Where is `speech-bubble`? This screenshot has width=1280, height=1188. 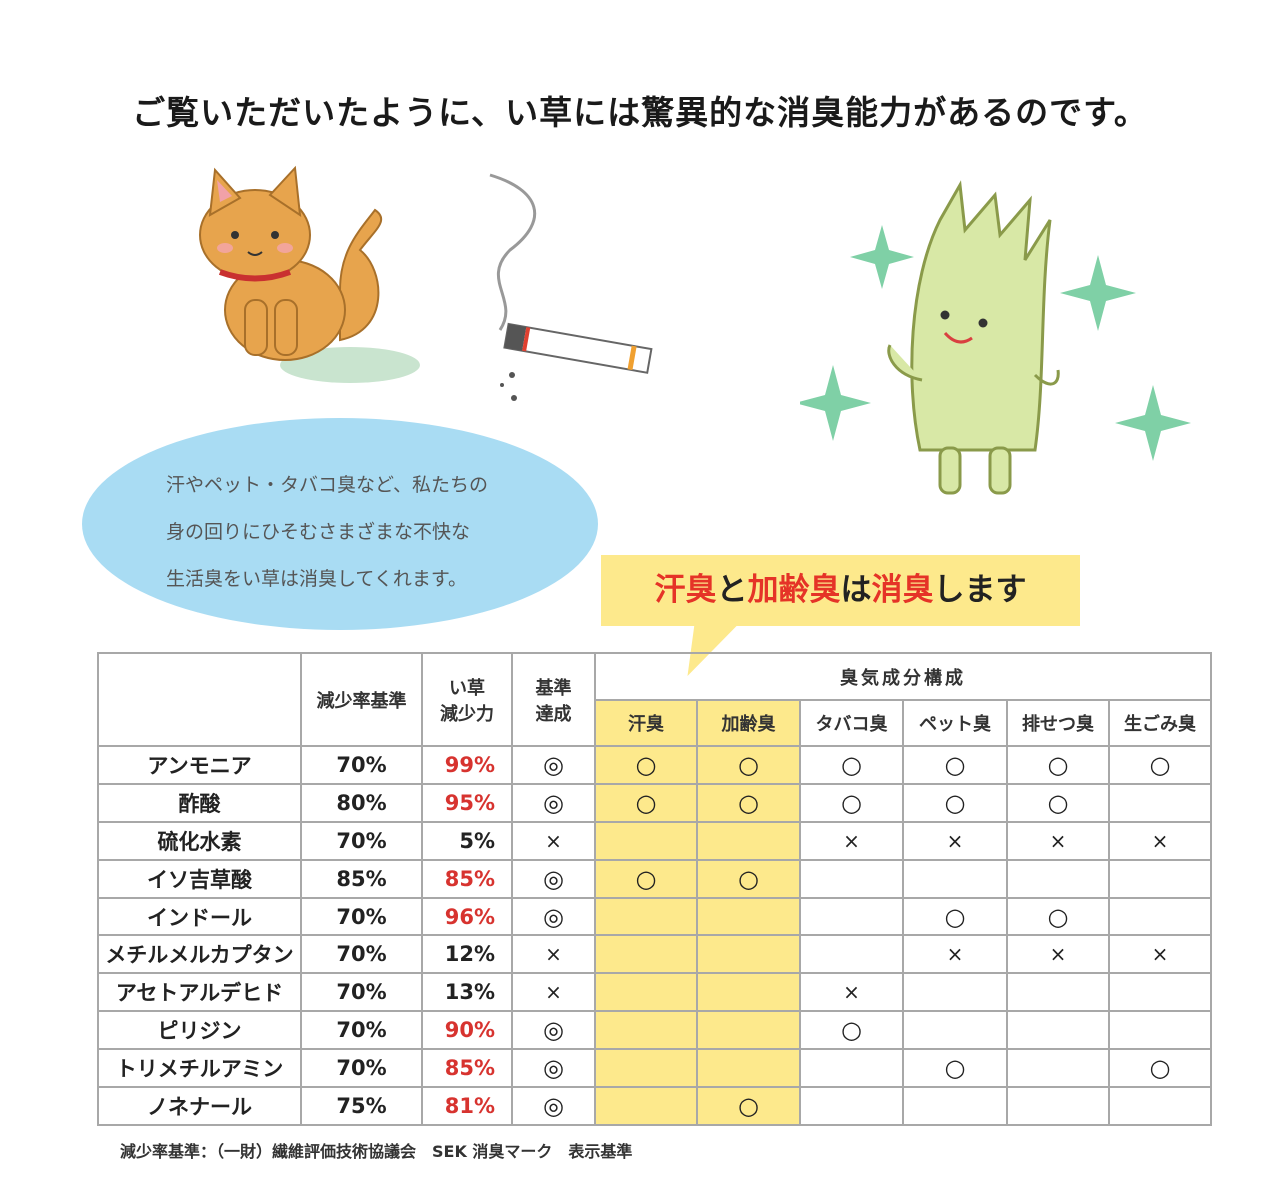
speech-bubble is located at coordinates (340, 524).